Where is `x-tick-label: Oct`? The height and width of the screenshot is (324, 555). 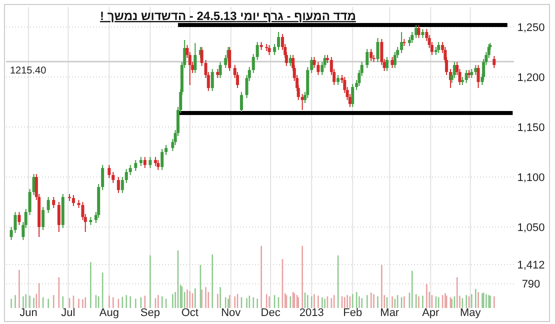 x-tick-label: Oct is located at coordinates (189, 313).